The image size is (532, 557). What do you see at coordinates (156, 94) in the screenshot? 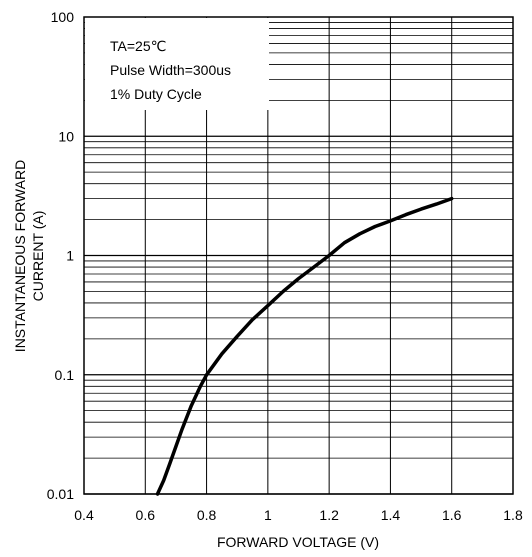
I see `annotation-duty-cycle: 1% Duty Cycle` at bounding box center [156, 94].